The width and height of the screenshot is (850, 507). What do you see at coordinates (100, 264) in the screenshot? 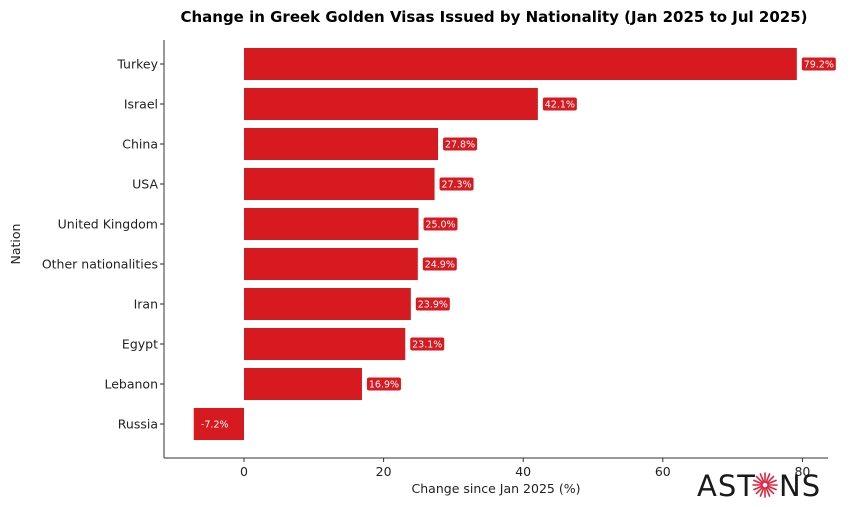
I see `y-tick-label: Other nationalities` at bounding box center [100, 264].